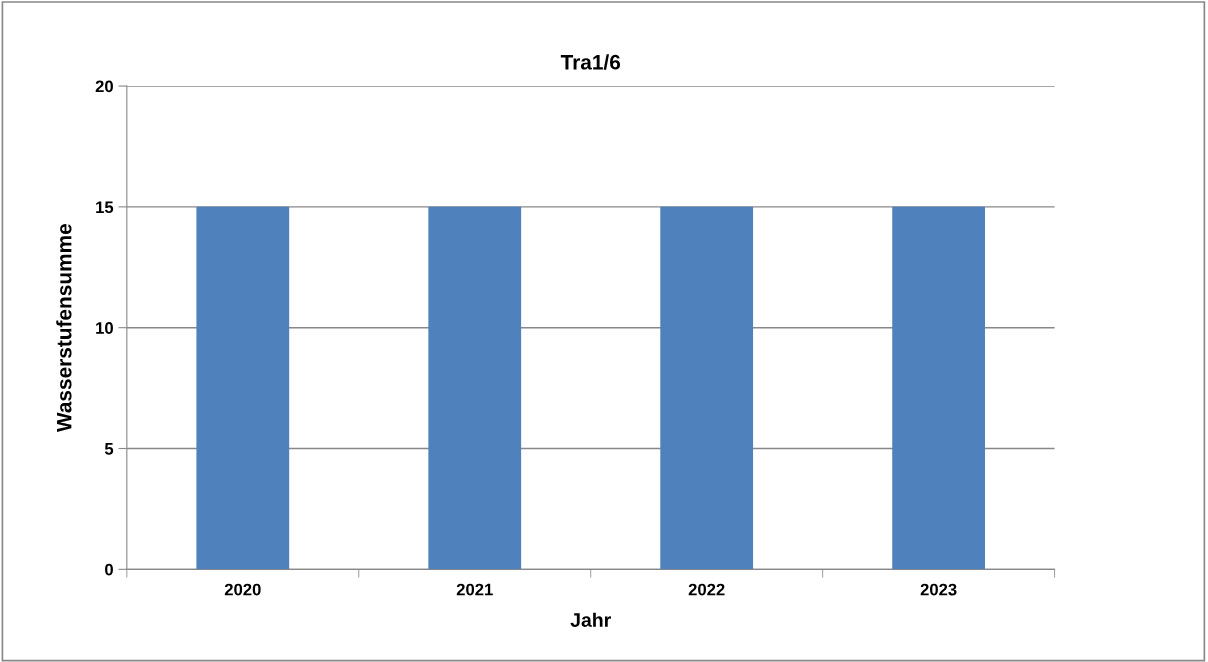  Describe the element at coordinates (706, 589) in the screenshot. I see `x-tick-label: 2022` at that location.